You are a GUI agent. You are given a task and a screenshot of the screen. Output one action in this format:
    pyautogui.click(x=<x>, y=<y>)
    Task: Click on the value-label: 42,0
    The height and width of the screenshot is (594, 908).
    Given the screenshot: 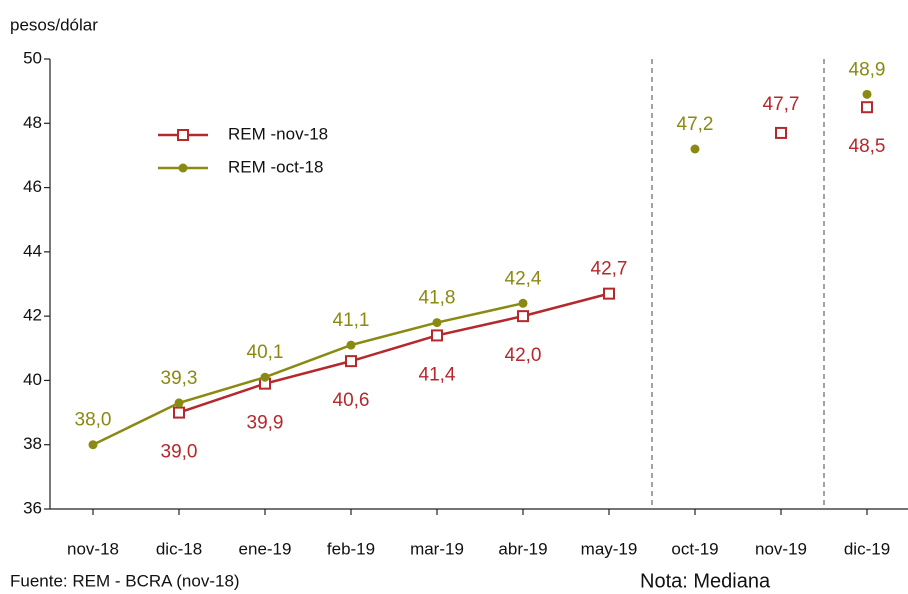 What is the action you would take?
    pyautogui.click(x=523, y=355)
    